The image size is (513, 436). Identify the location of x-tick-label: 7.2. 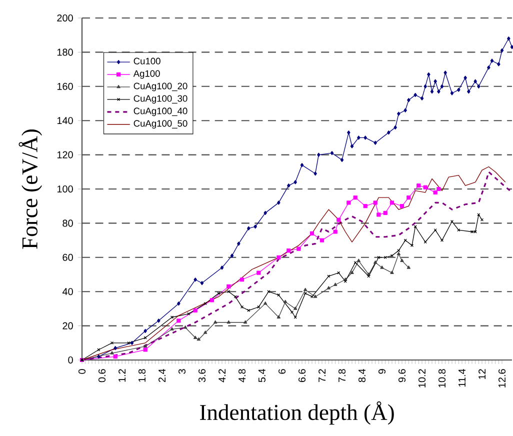
(322, 375).